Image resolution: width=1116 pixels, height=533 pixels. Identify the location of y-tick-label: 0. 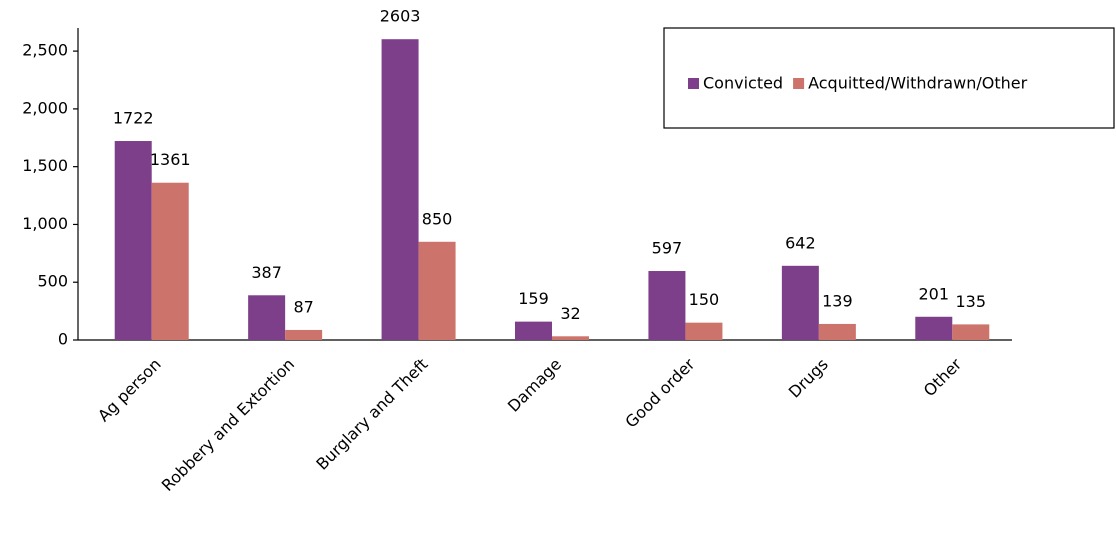
(63, 339).